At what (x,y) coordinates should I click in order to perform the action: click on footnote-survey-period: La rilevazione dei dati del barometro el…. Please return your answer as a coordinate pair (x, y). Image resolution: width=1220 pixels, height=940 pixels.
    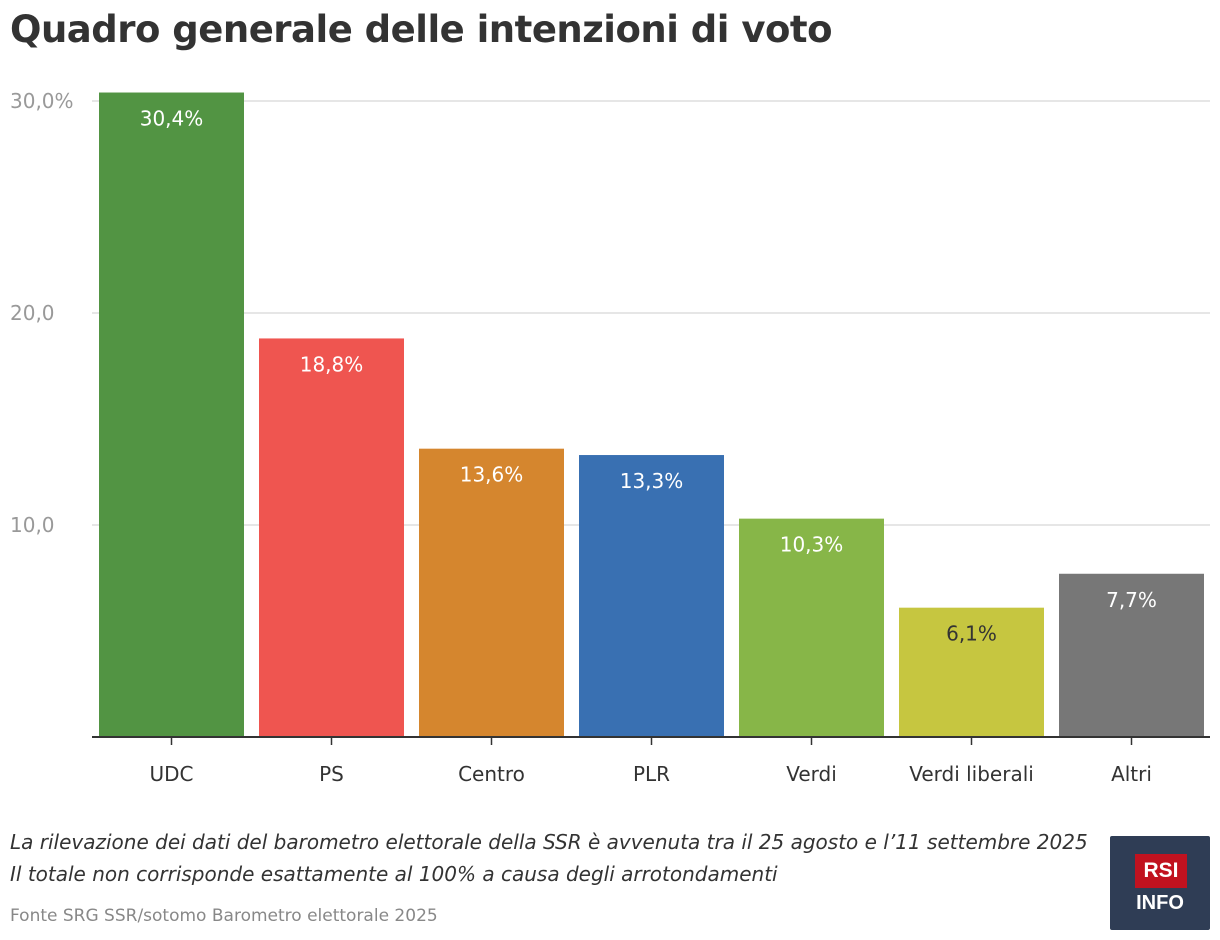
    Looking at the image, I should click on (549, 842).